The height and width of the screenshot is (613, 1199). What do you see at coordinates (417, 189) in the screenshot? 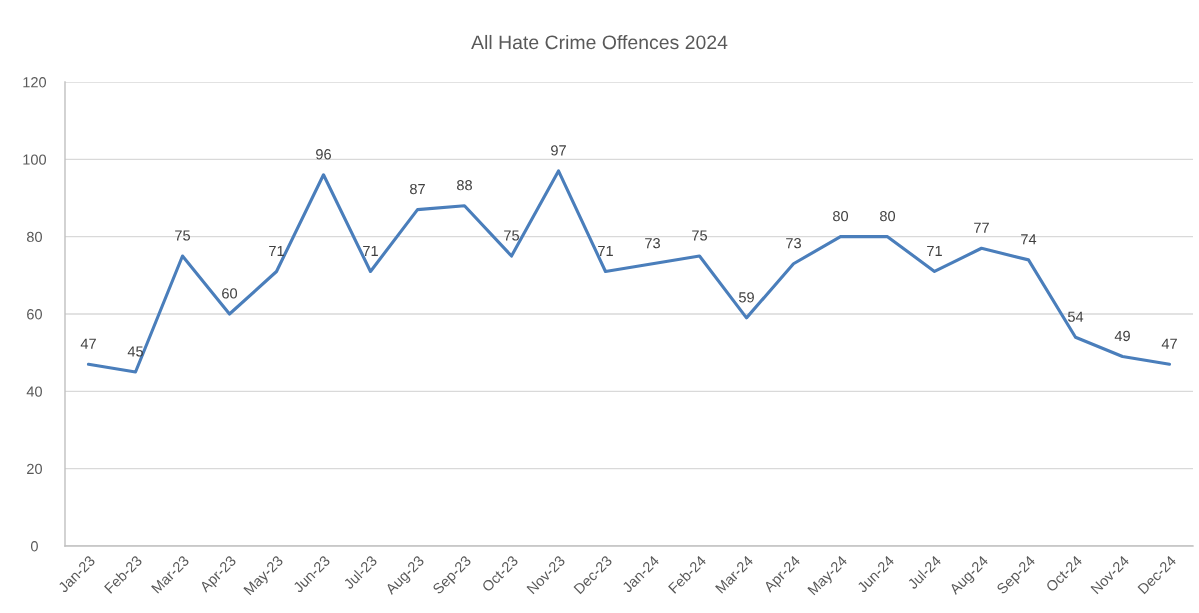
I see `data-label: 87` at bounding box center [417, 189].